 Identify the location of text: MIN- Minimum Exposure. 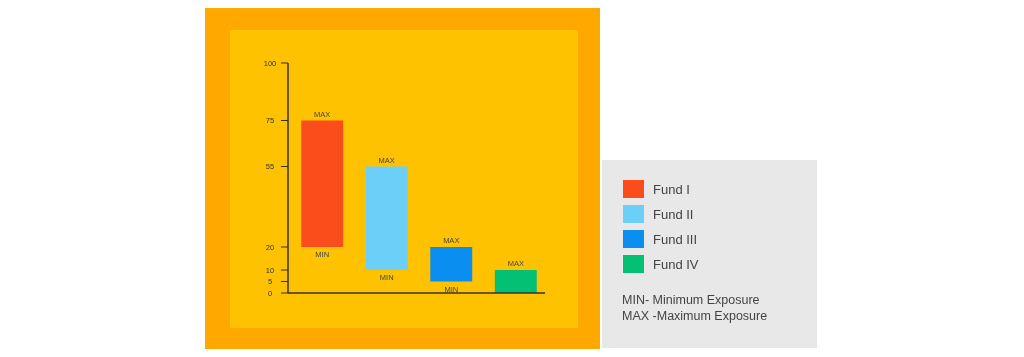
(691, 300).